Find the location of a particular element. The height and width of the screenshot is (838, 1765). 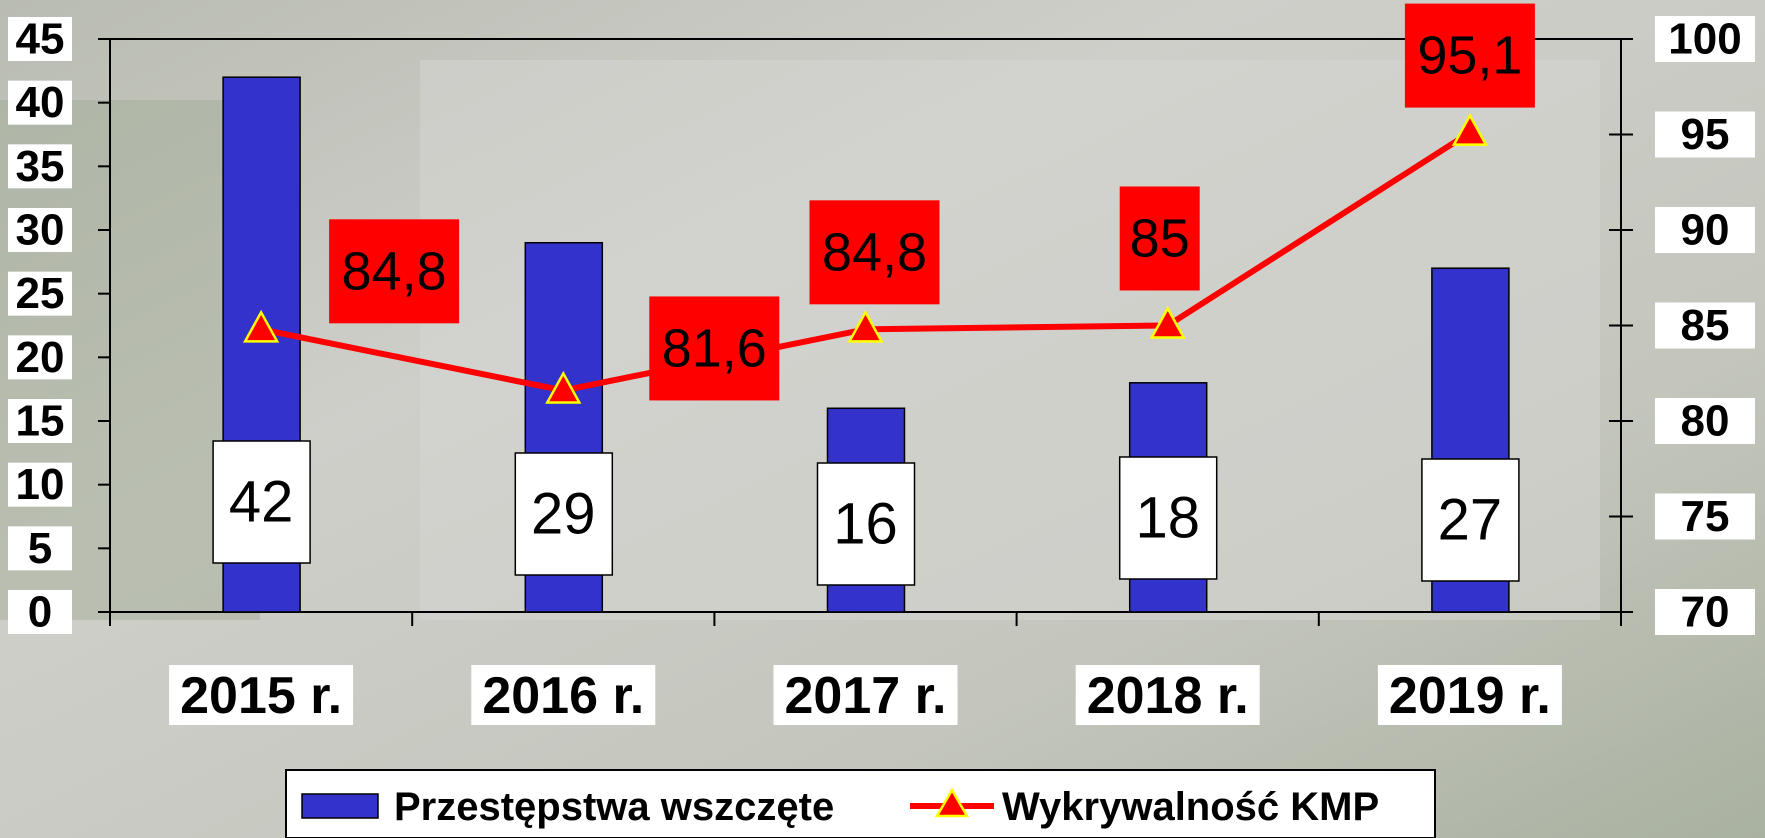

y2-tick-label: 80 is located at coordinates (1705, 421).